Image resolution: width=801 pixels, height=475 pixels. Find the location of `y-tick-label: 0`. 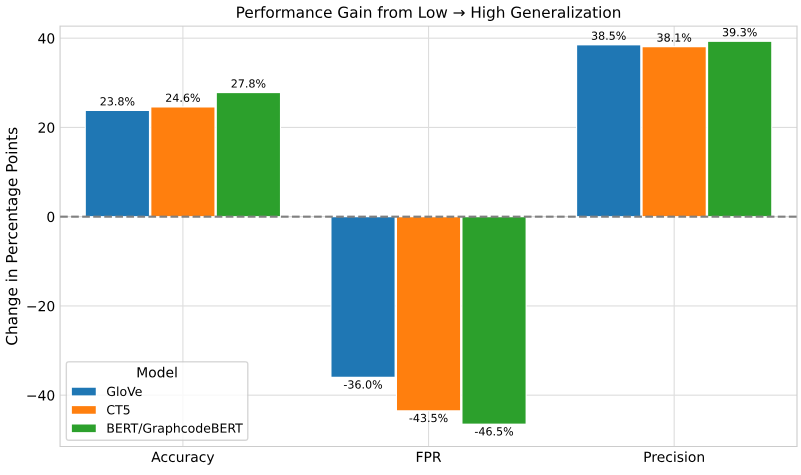

y-tick-label: 0 is located at coordinates (50, 217).